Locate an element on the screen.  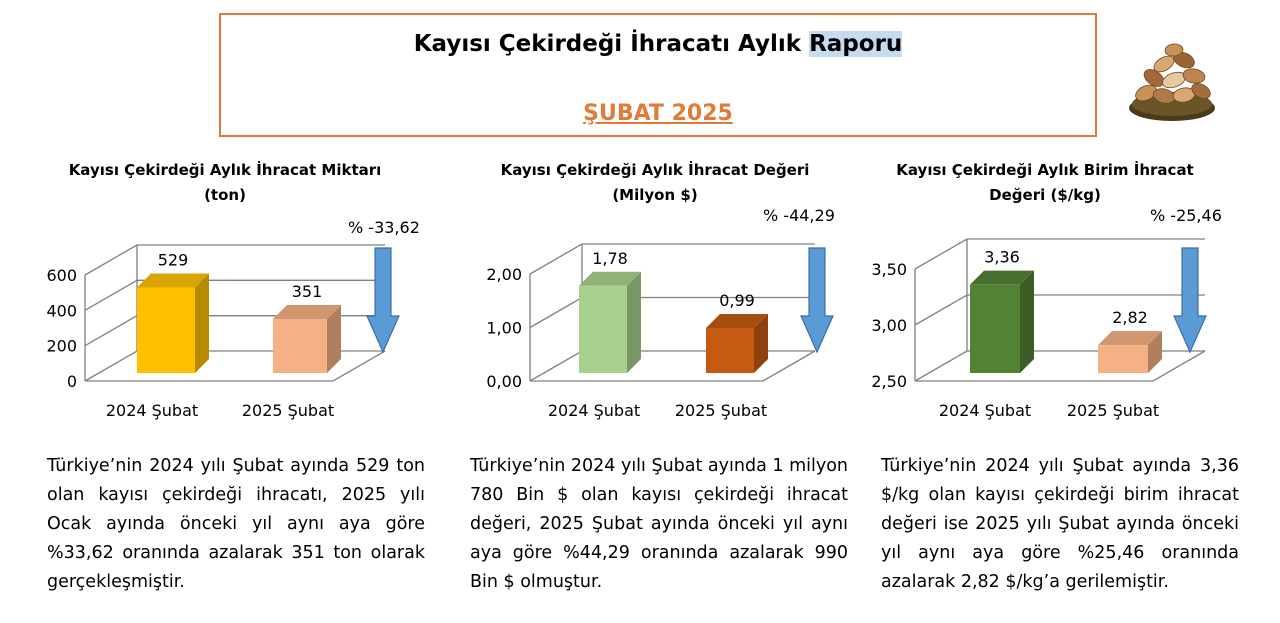
bar-chart-quantity: 0 200 400 600 529 2024 Şubat 351 2025 Şubat is located at coordinates (223, 332).